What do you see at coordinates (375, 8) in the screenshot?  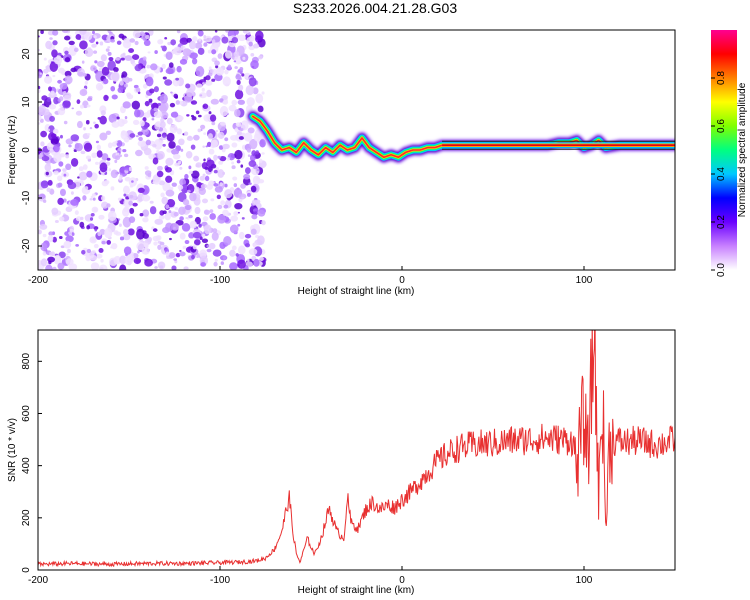 I see `chart-title: S233.2026.004.21.28.G03` at bounding box center [375, 8].